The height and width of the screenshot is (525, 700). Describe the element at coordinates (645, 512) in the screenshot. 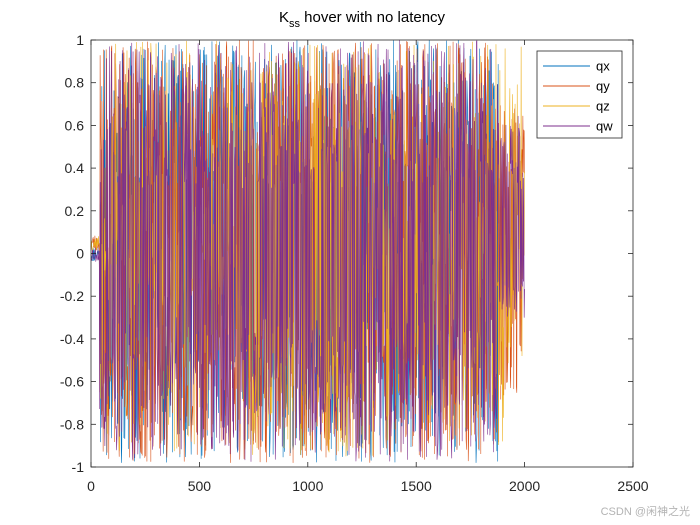

I see `watermark: CSDN @闲神之光` at that location.